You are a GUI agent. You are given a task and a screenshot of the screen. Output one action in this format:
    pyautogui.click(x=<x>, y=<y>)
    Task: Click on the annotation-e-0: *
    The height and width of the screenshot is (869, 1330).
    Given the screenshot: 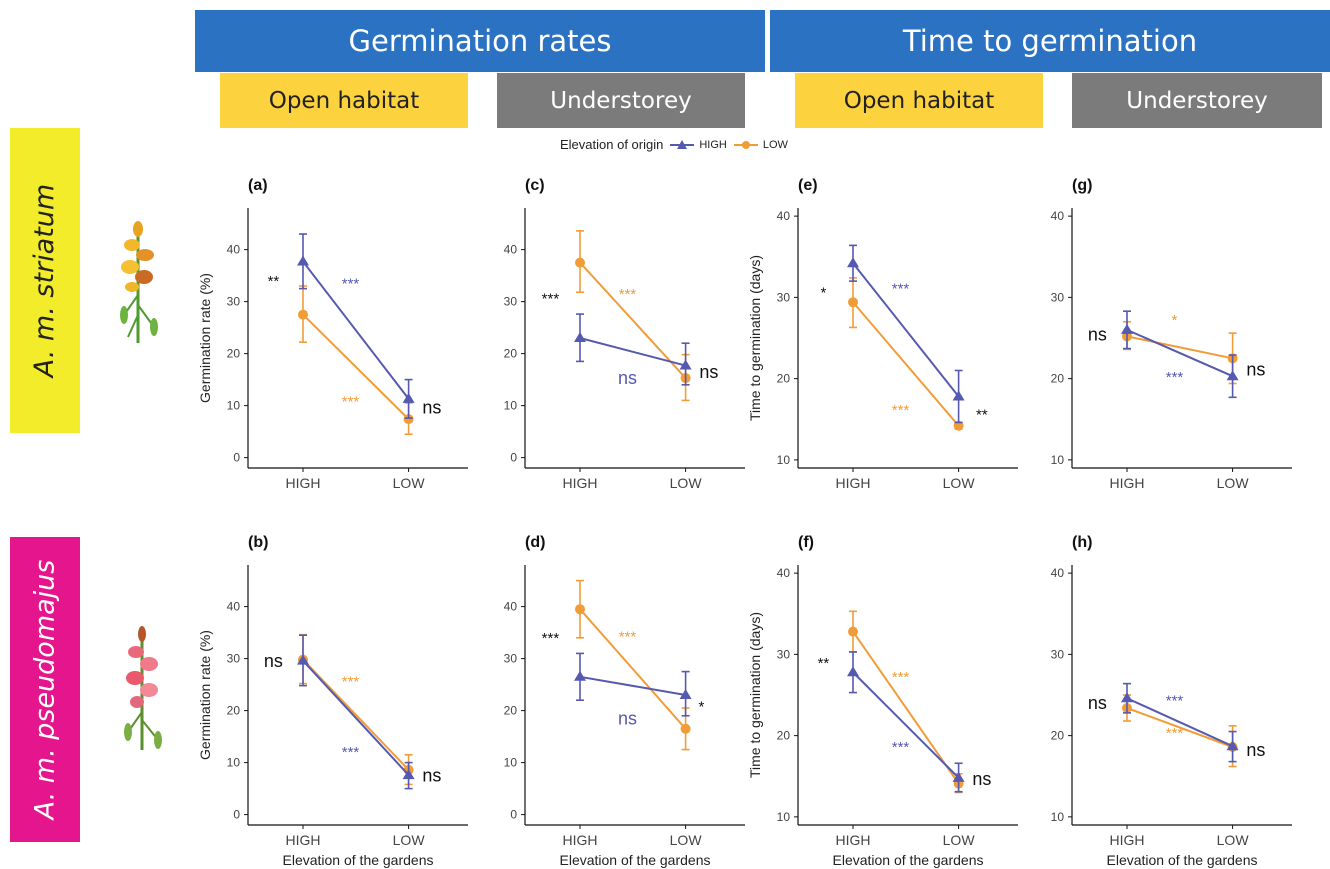 What is the action you would take?
    pyautogui.click(x=824, y=292)
    